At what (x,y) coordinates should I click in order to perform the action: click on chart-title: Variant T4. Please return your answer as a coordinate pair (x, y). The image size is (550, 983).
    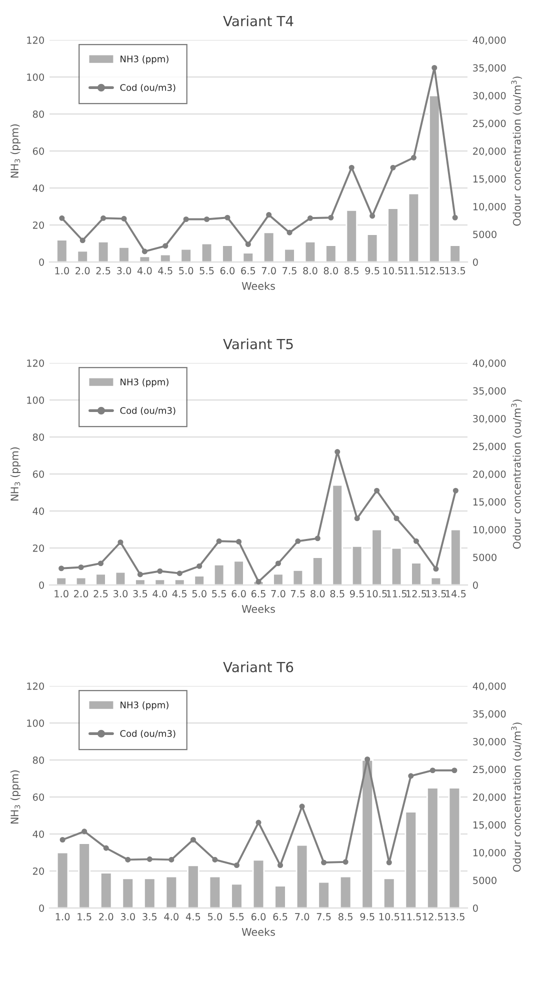
    Looking at the image, I should click on (258, 21).